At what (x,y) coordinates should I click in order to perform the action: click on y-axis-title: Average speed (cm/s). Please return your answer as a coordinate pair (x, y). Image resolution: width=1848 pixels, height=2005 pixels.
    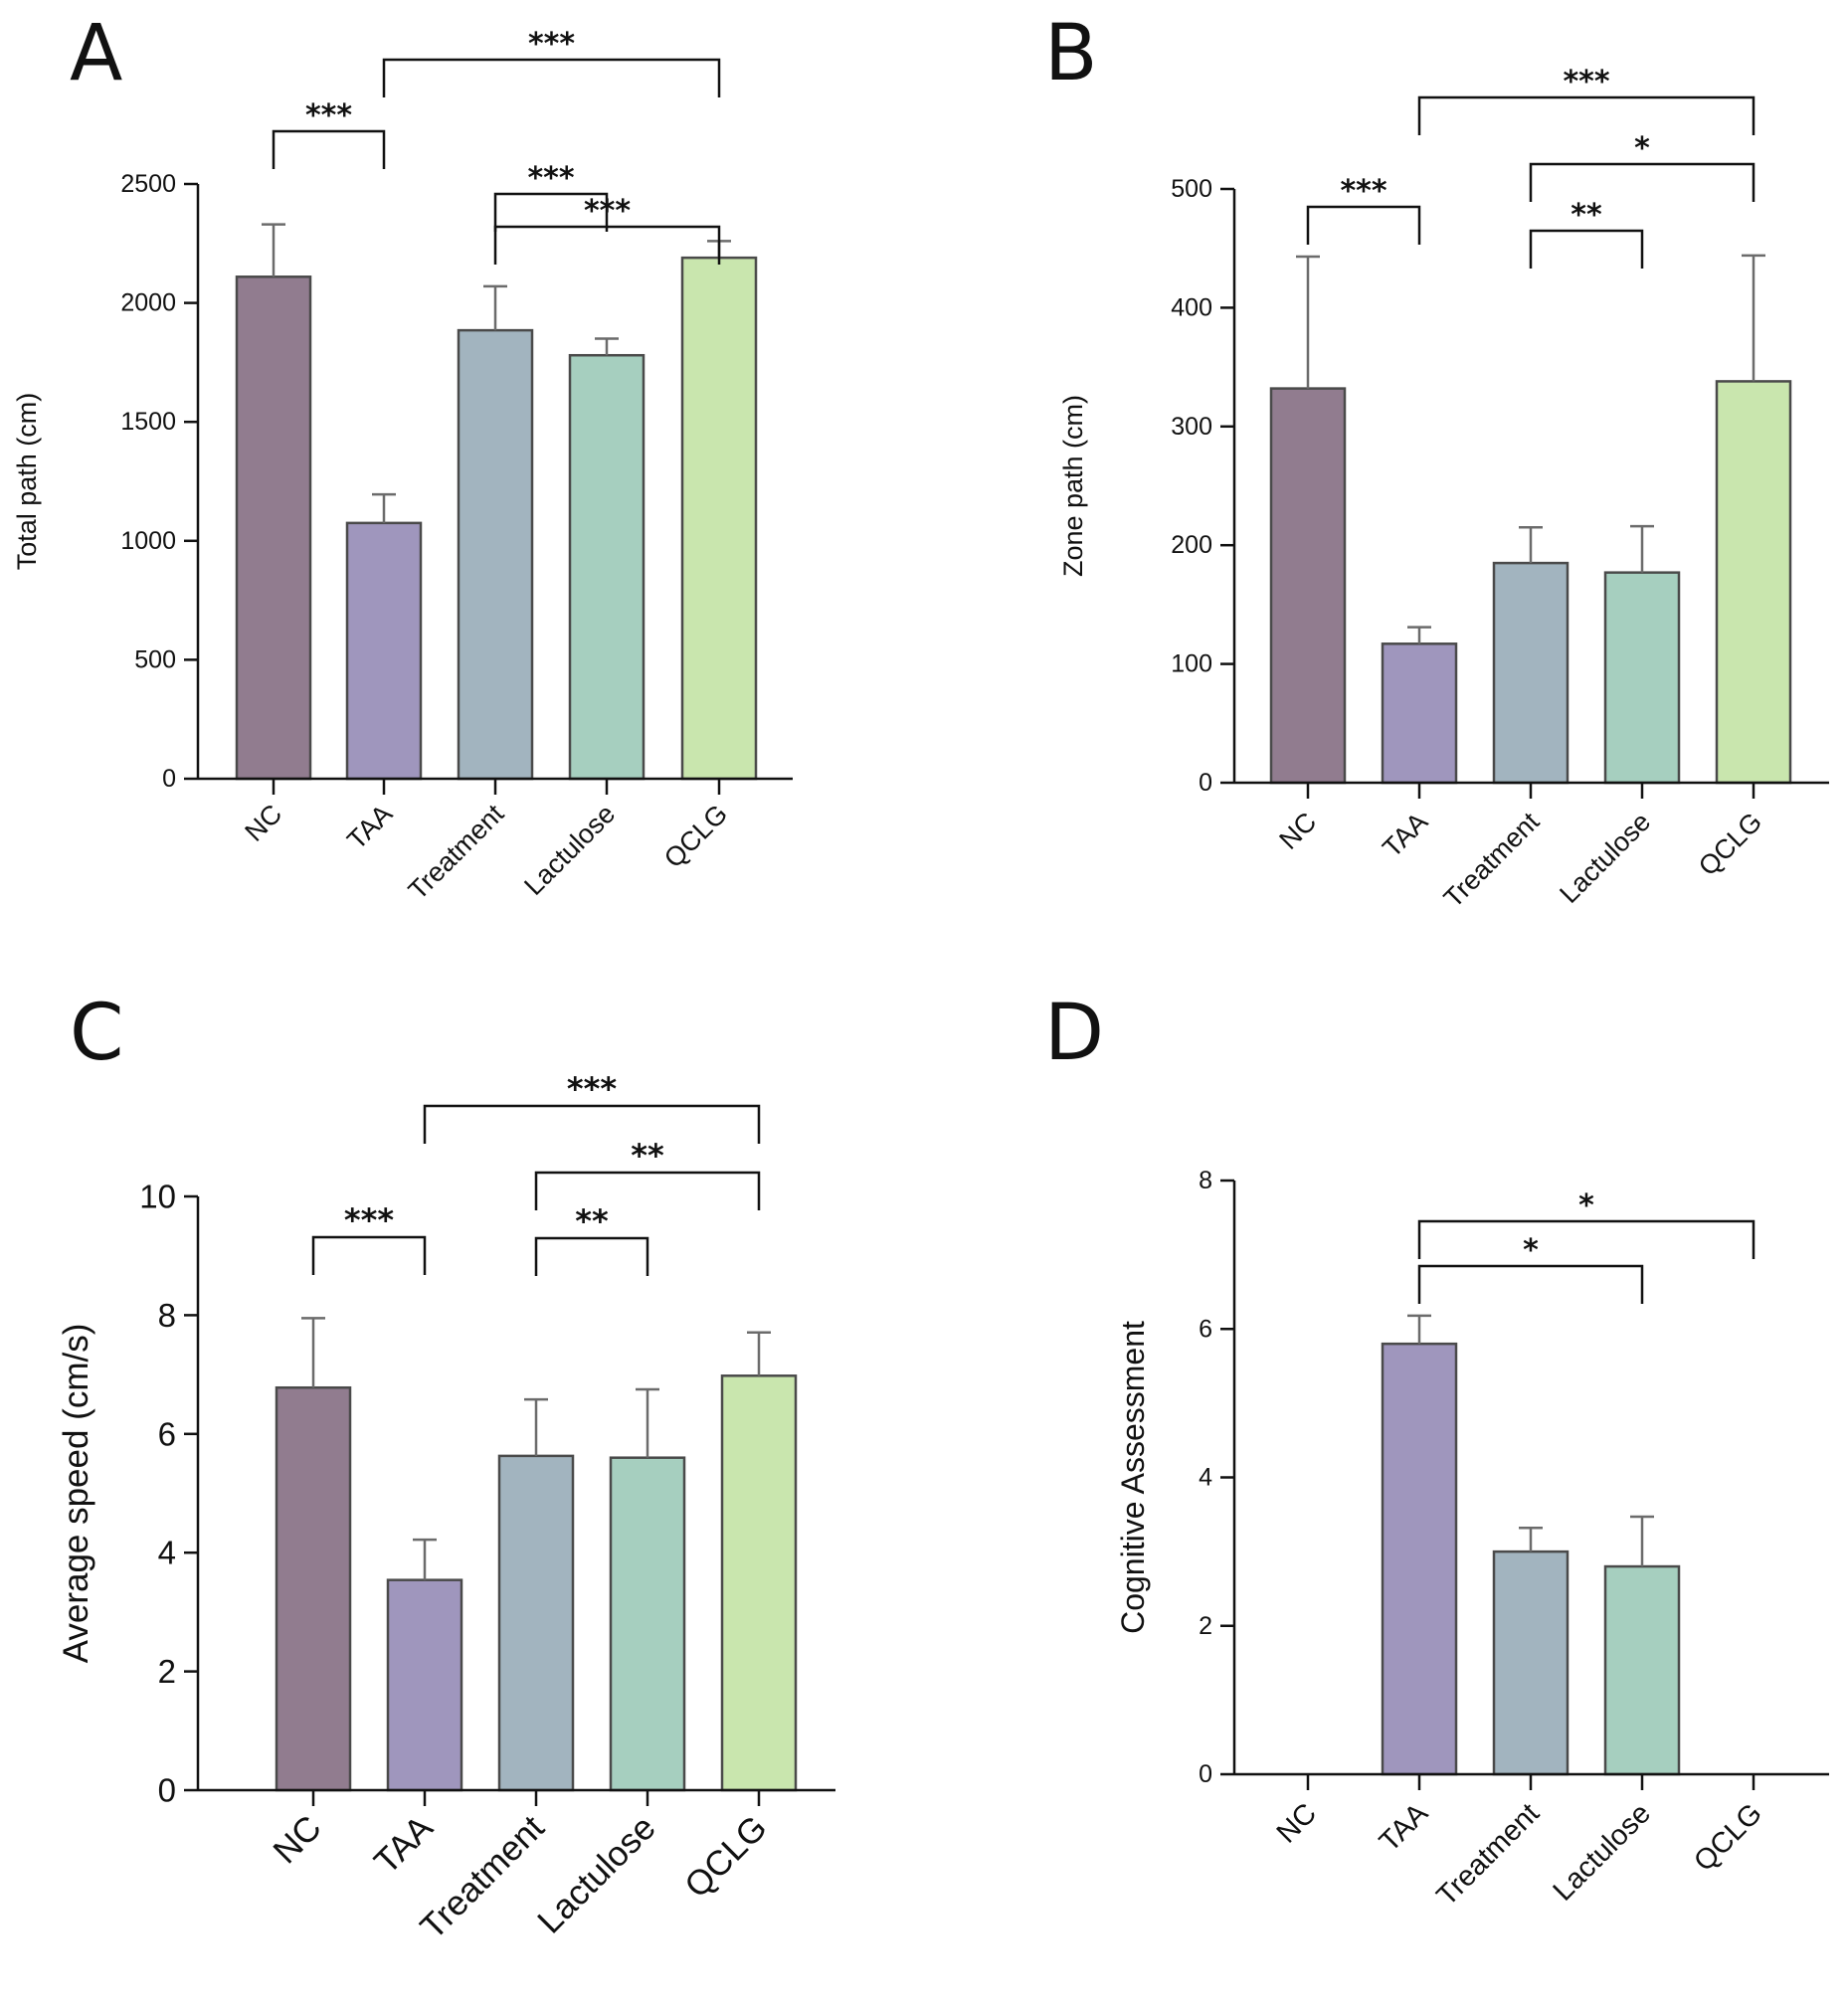
    Looking at the image, I should click on (76, 1494).